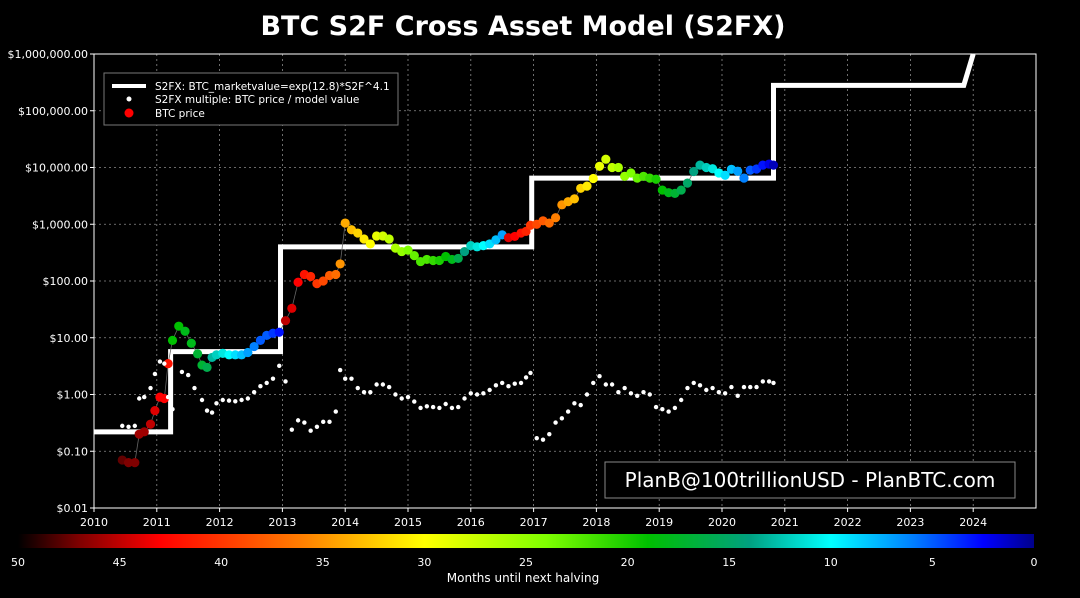 The width and height of the screenshot is (1080, 598). I want to click on watermark-frame, so click(810, 480).